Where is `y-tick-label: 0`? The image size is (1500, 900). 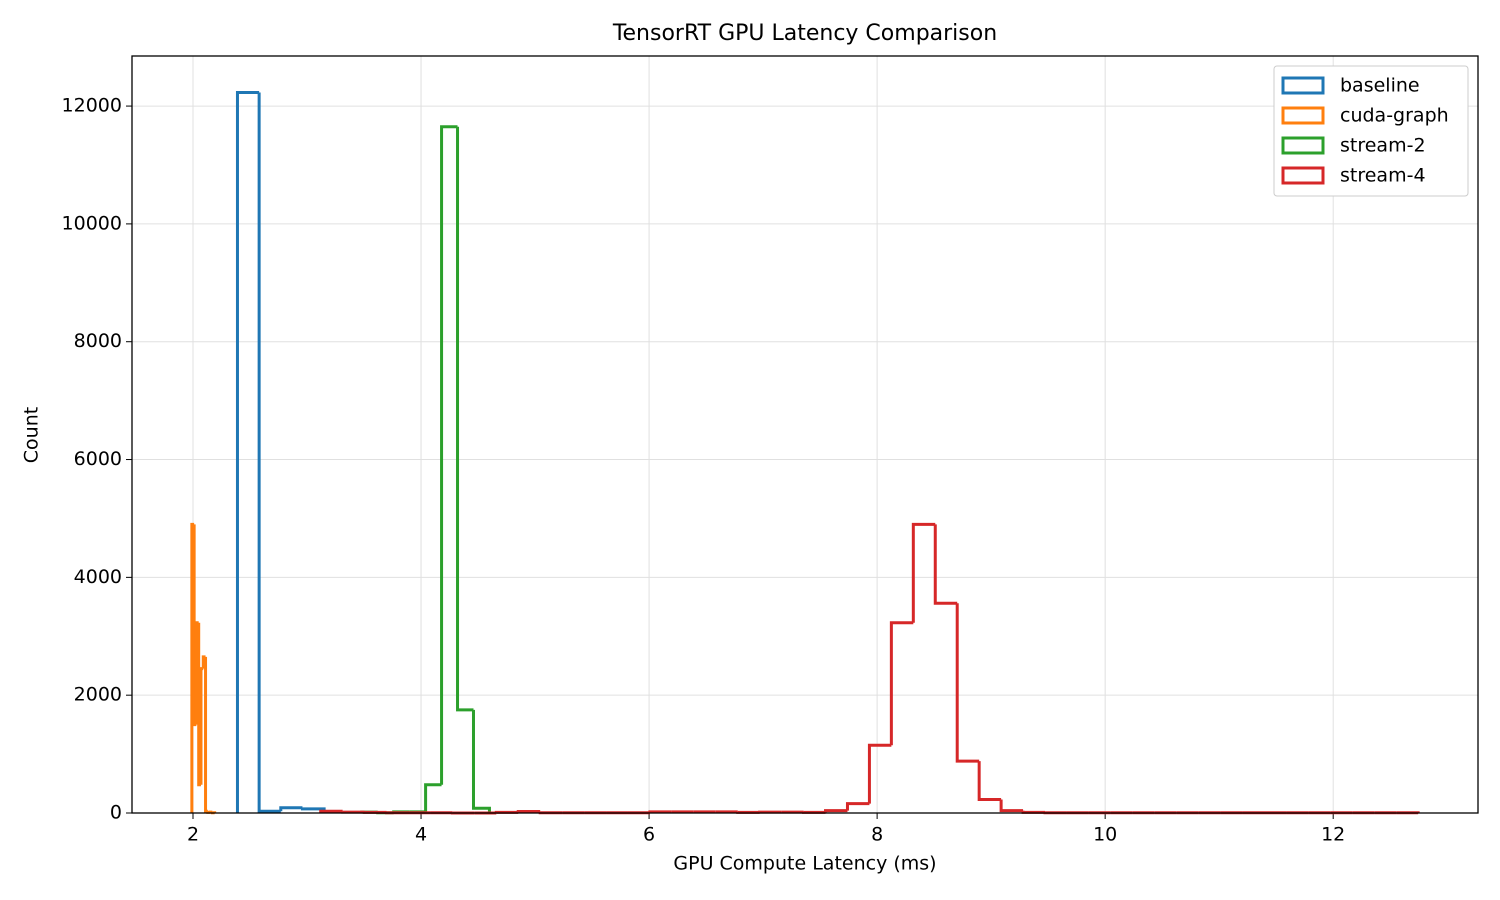
y-tick-label: 0 is located at coordinates (116, 813).